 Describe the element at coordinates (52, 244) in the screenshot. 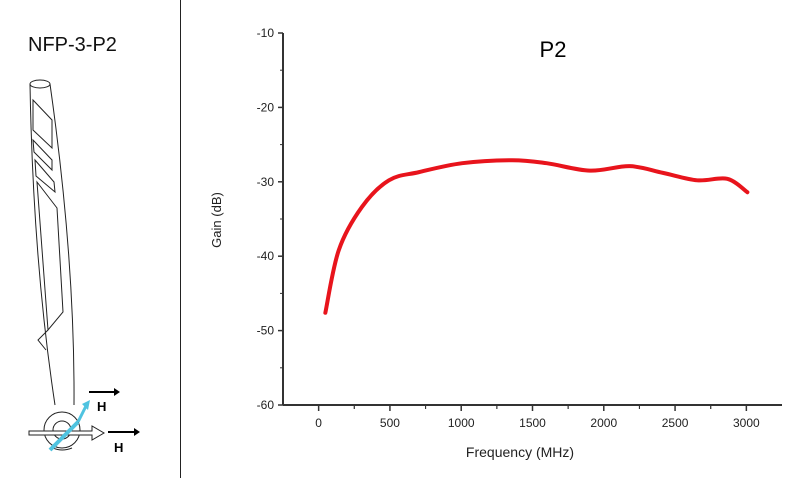

I see `probe-body` at that location.